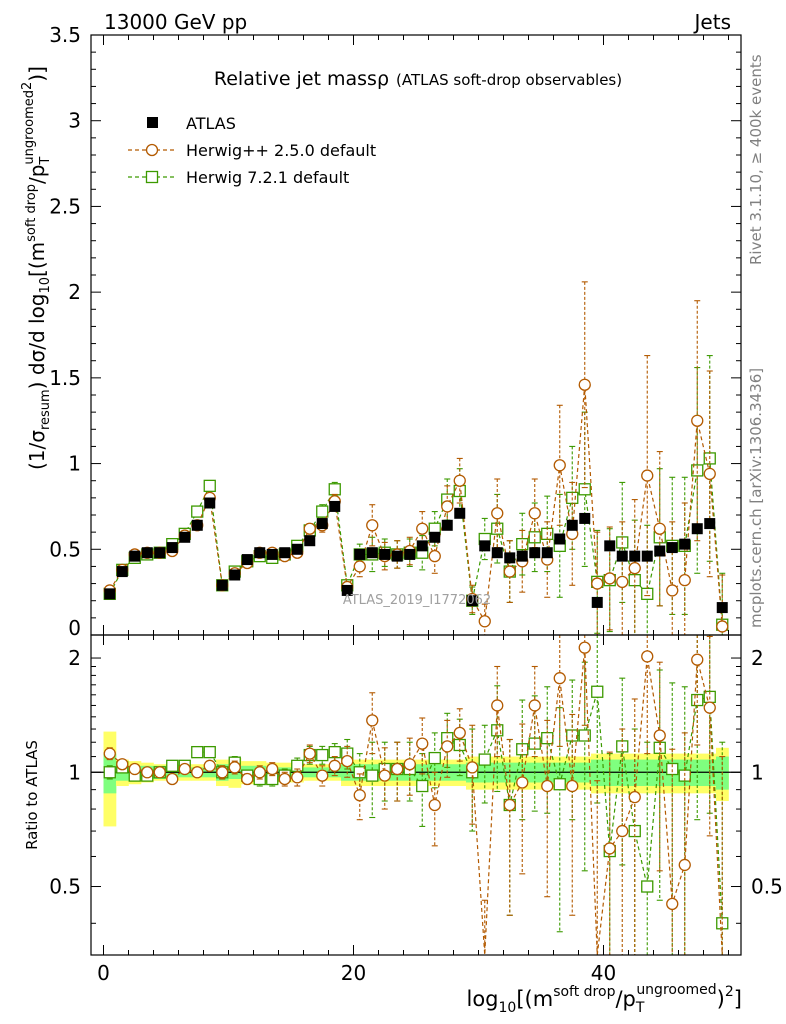 The image size is (786, 1024). I want to click on ratio-tick-label: 1, so click(74, 772).